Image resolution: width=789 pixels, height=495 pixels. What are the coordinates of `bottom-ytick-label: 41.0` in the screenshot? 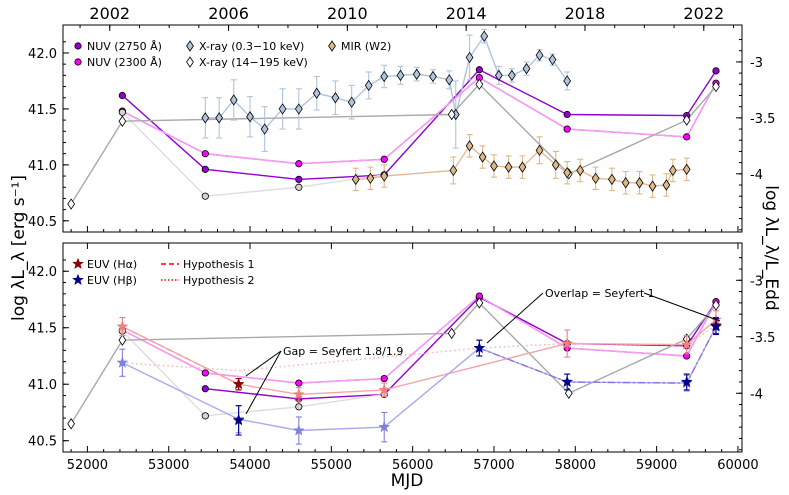 It's located at (42, 385).